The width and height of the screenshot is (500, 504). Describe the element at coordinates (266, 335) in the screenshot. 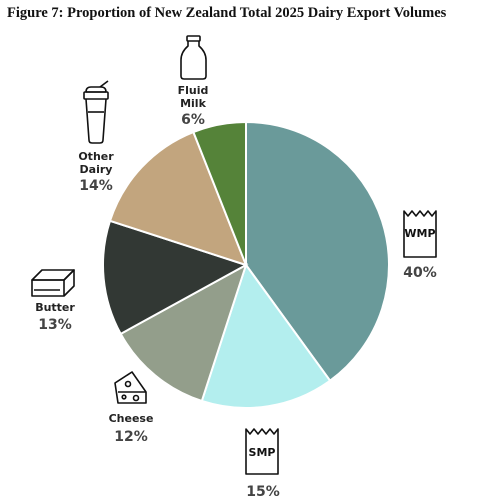

I see `pie-slice-smp` at that location.